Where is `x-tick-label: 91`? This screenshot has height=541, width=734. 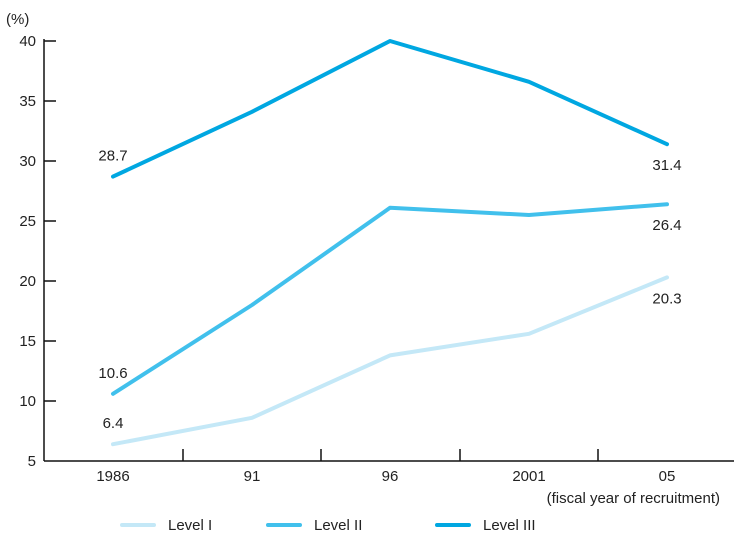 x-tick-label: 91 is located at coordinates (252, 476).